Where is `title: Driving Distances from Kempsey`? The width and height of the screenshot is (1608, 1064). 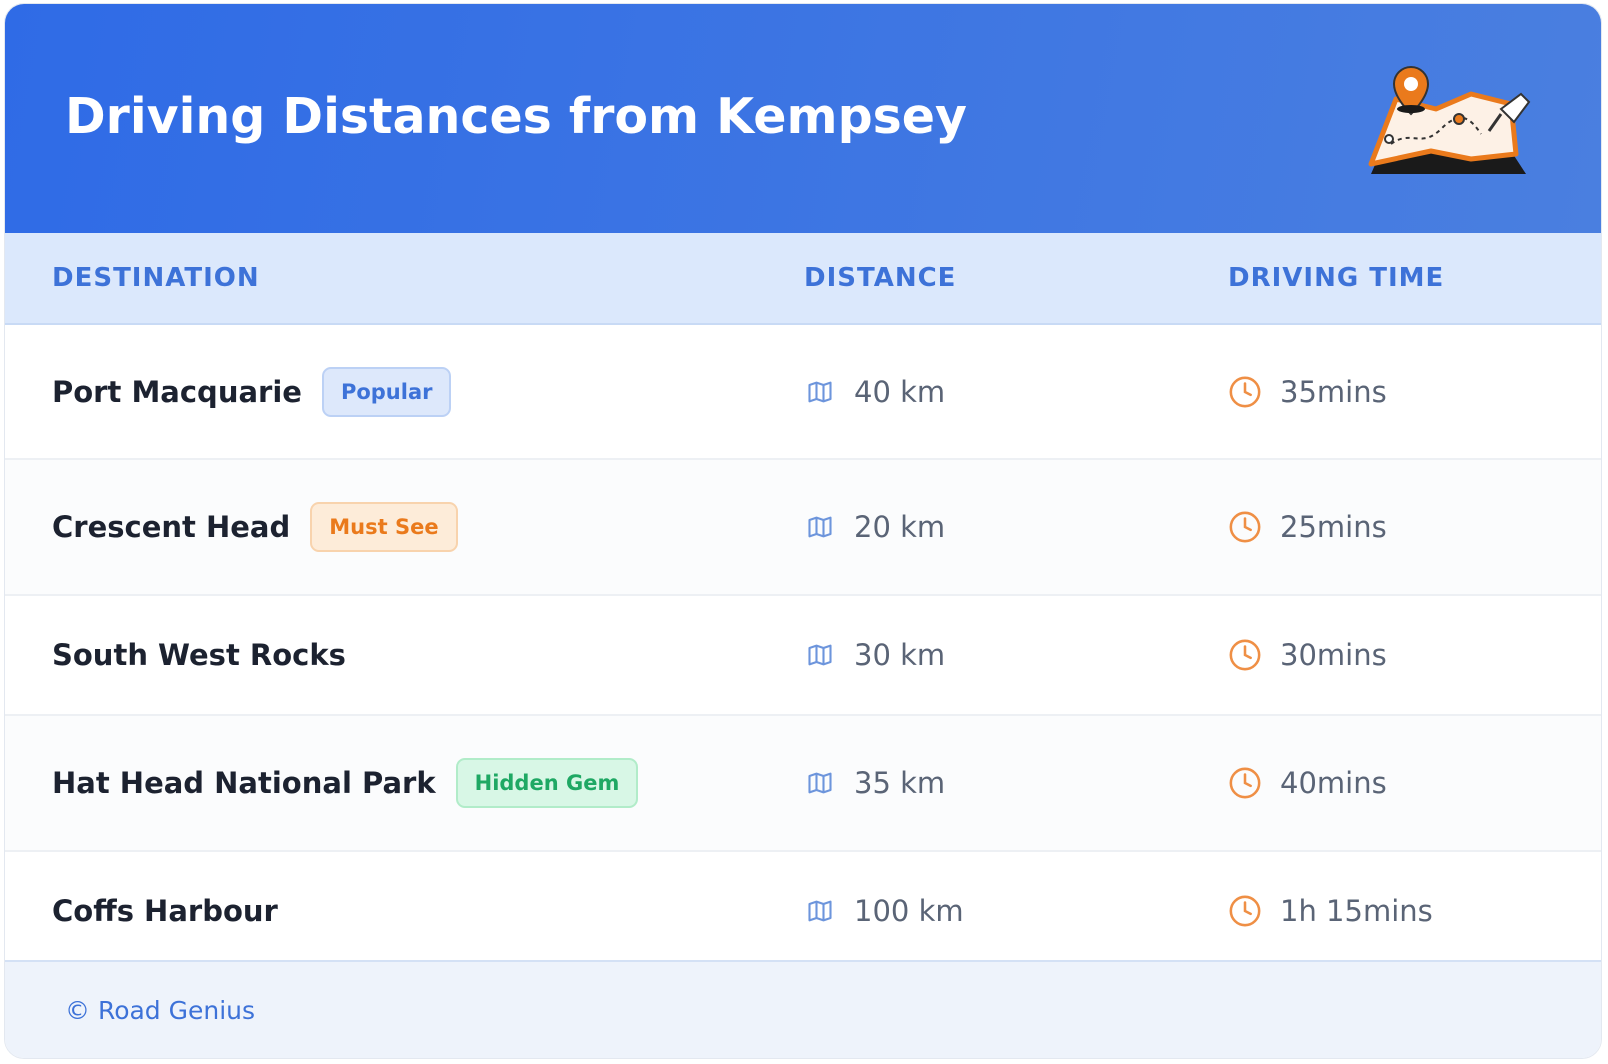
title: Driving Distances from Kempsey is located at coordinates (516, 116).